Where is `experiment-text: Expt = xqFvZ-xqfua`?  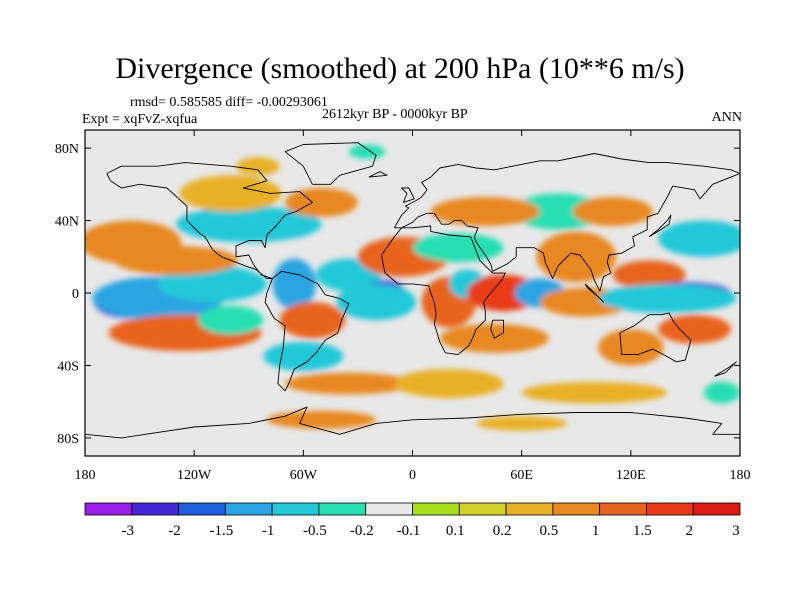
experiment-text: Expt = xqFvZ-xqfua is located at coordinates (140, 119).